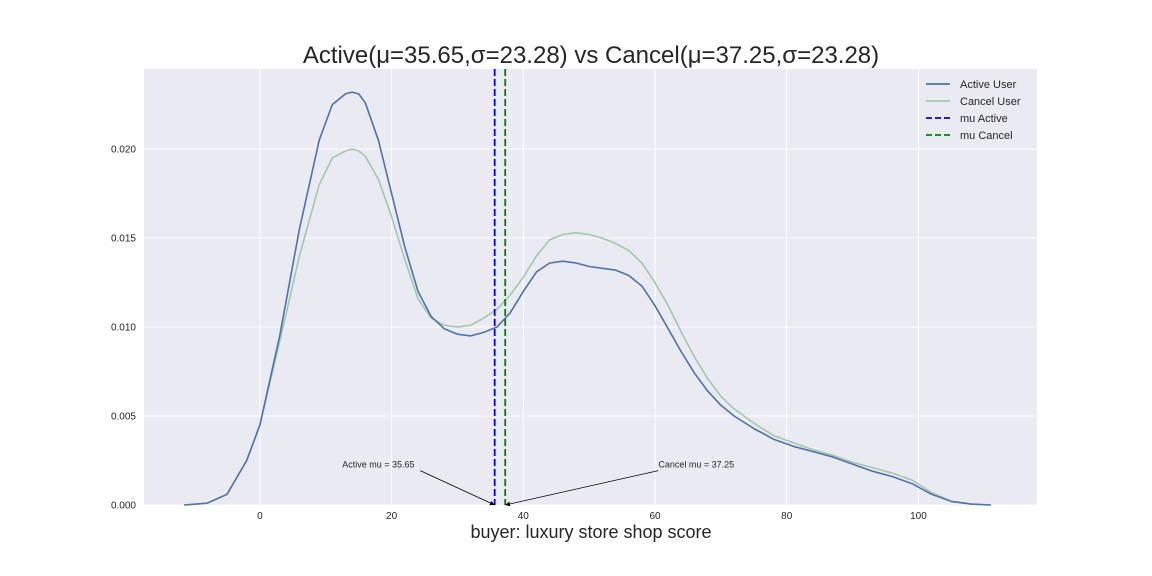 This screenshot has width=1152, height=576. What do you see at coordinates (378, 465) in the screenshot?
I see `annotation-label: Active mu = 35.65` at bounding box center [378, 465].